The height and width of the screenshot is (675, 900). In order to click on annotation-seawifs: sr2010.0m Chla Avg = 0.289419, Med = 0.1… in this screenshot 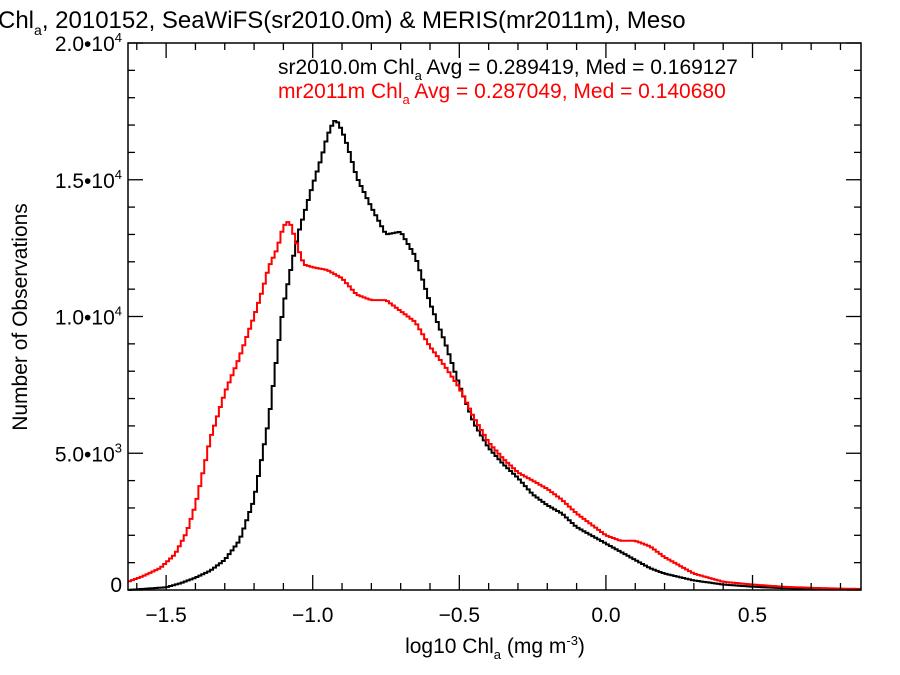, I will do `click(508, 69)`.